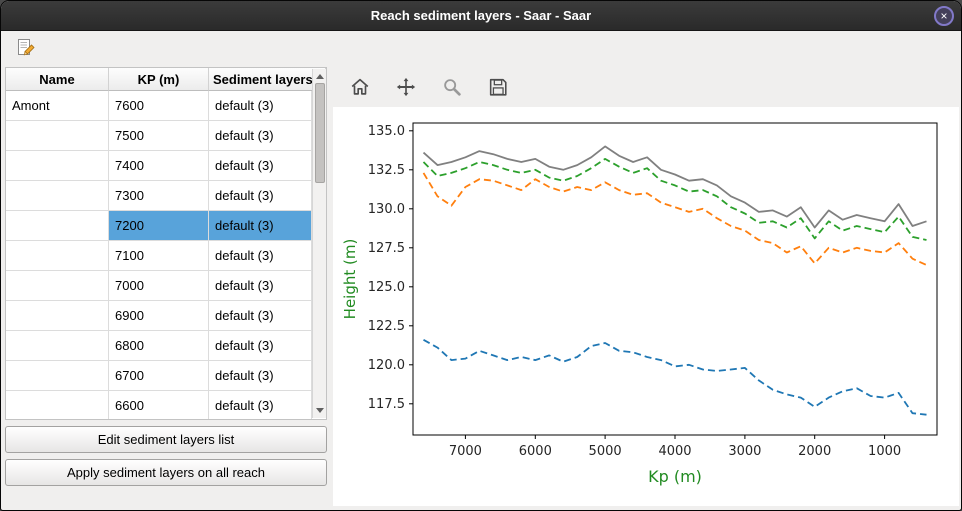  I want to click on close-icon: ×, so click(944, 16).